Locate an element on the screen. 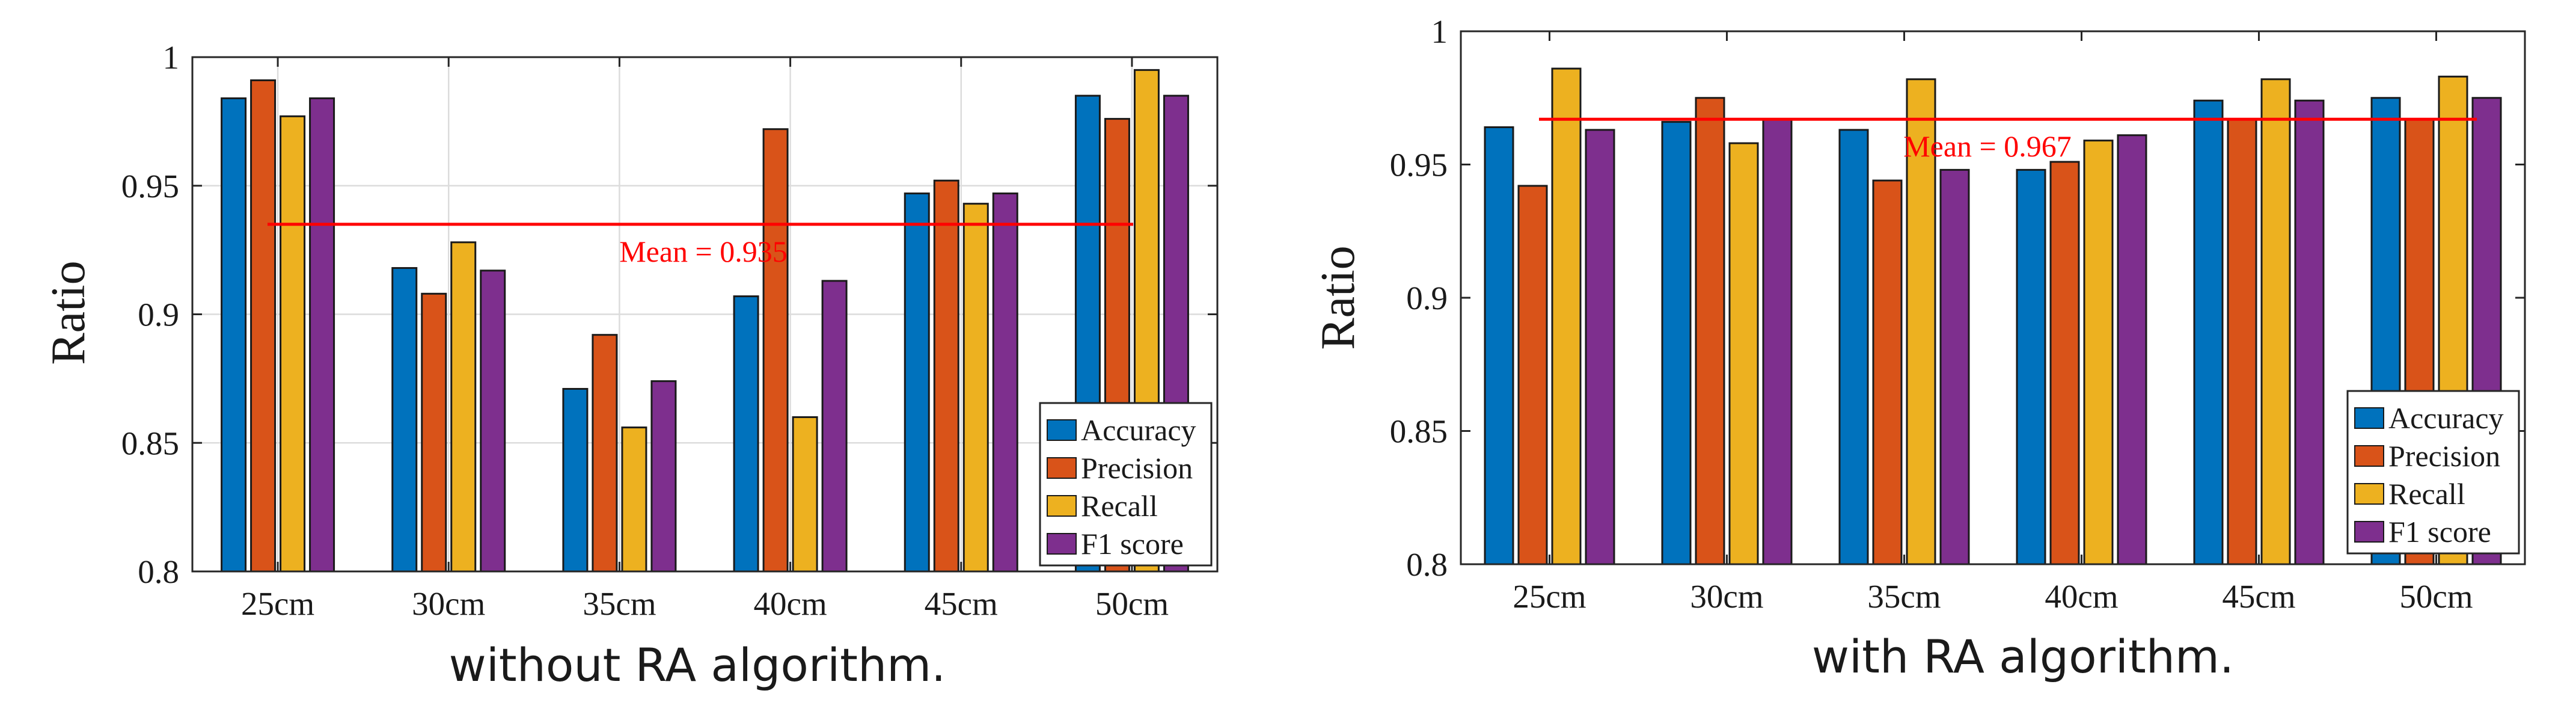 This screenshot has height=714, width=2576. mean-label: Mean = 0.935 is located at coordinates (703, 251).